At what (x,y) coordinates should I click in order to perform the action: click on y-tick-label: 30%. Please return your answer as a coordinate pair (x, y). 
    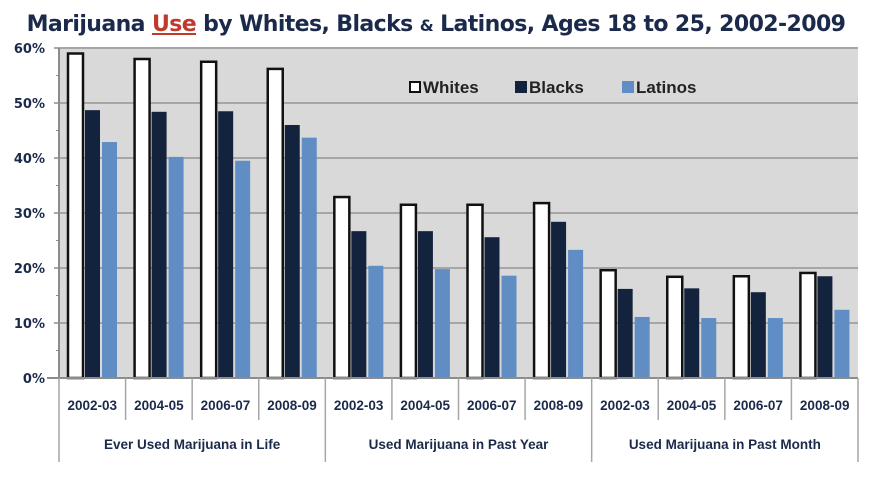
    Looking at the image, I should click on (29, 214).